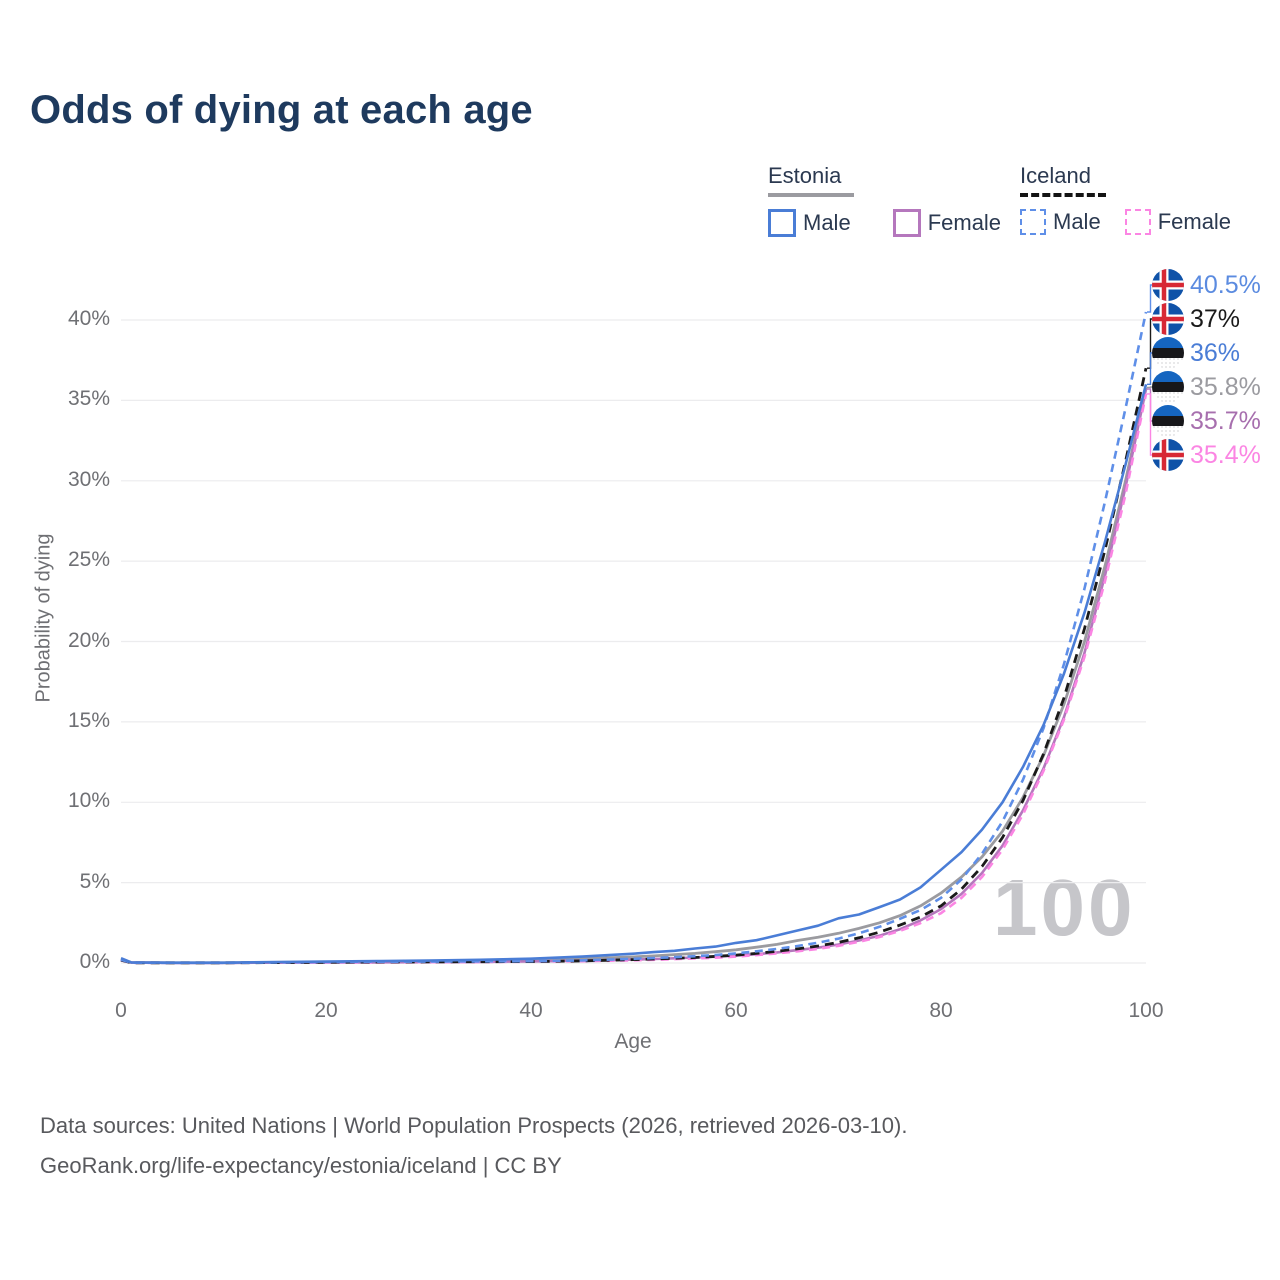 The image size is (1280, 1280). I want to click on end-label-iceland-female: 35.4%, so click(1206, 455).